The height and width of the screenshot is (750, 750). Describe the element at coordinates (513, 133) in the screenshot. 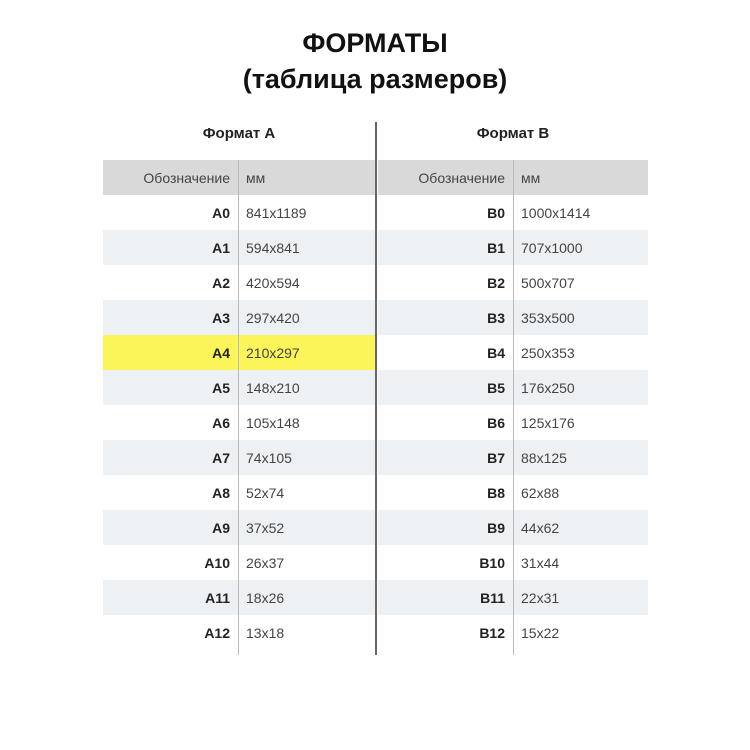

I see `table-b-heading: Формат B` at that location.